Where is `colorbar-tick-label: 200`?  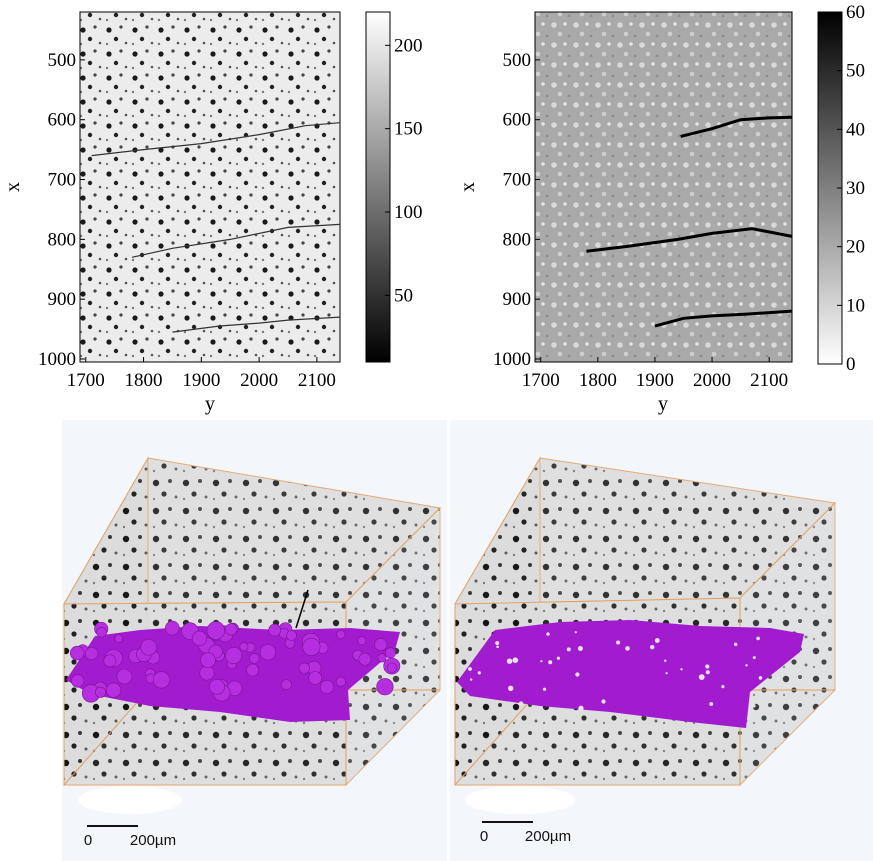 colorbar-tick-label: 200 is located at coordinates (408, 45).